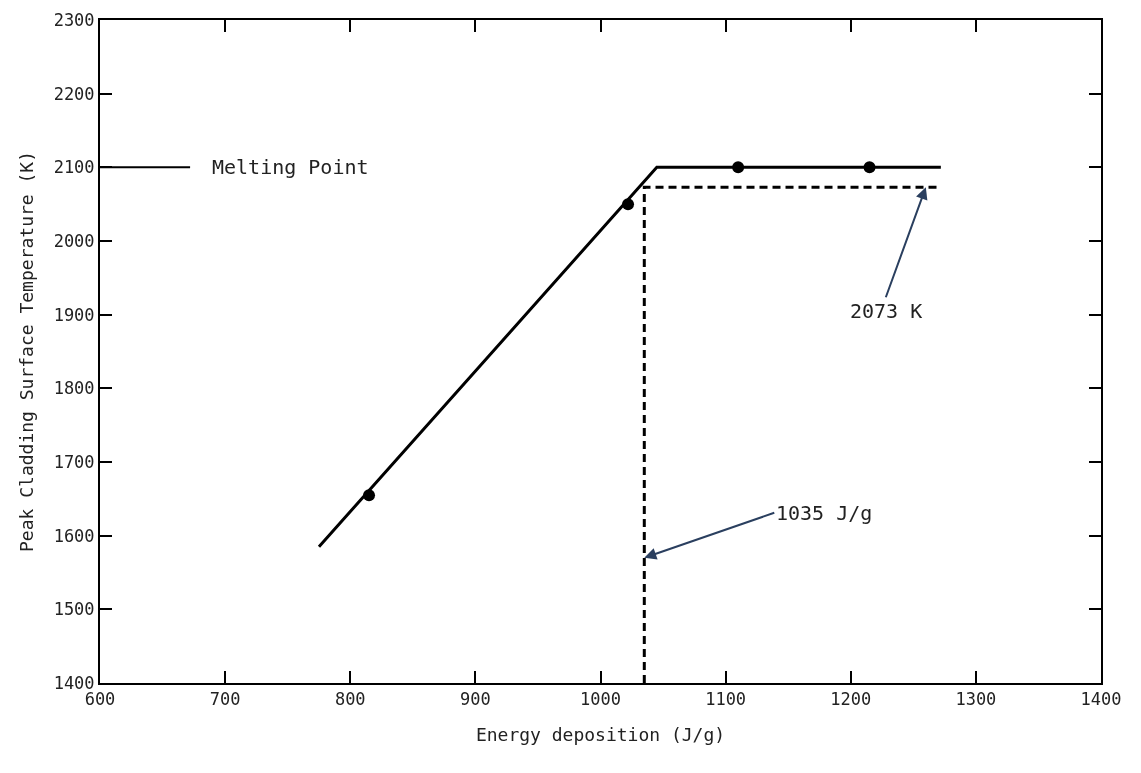 This screenshot has width=1141, height=773. What do you see at coordinates (475, 699) in the screenshot?
I see `x-tick-label: 900` at bounding box center [475, 699].